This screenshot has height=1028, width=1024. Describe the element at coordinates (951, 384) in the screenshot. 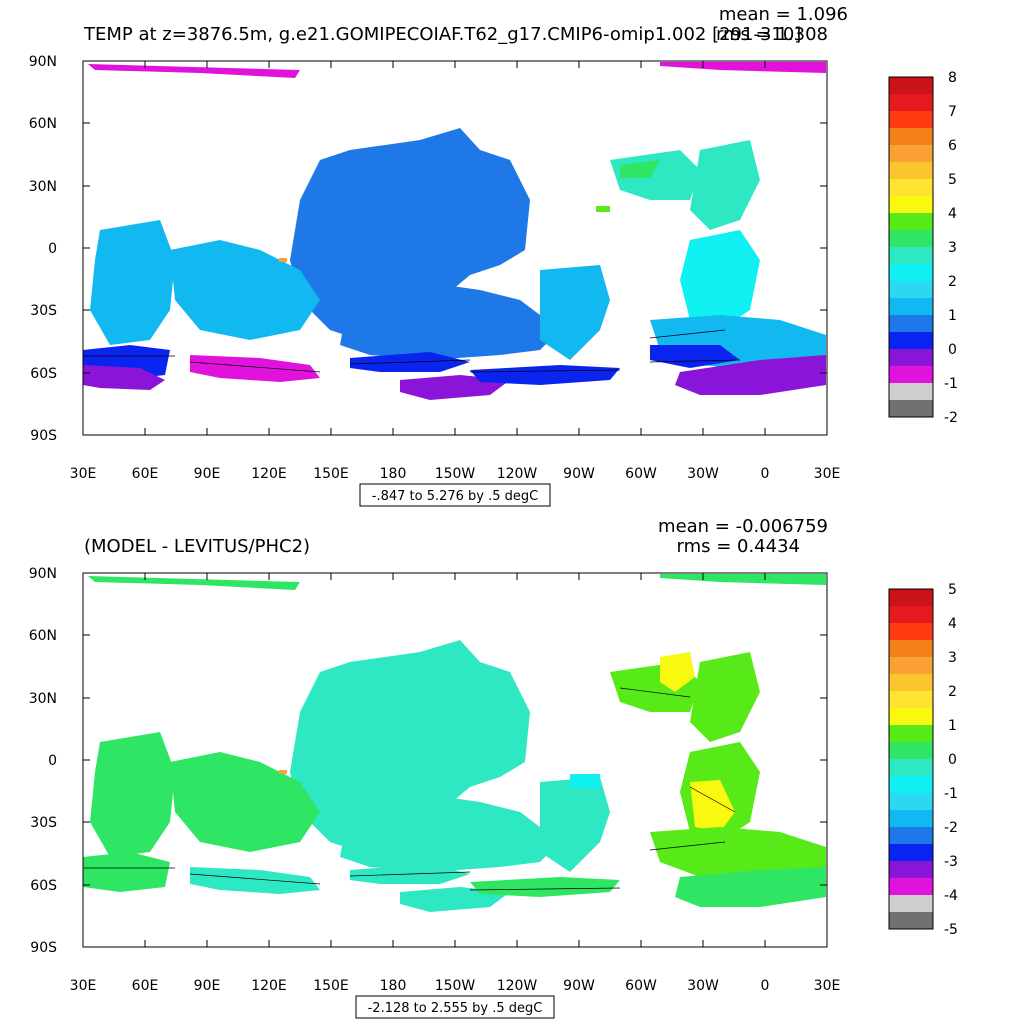

I see `colorbar-label: -1` at that location.